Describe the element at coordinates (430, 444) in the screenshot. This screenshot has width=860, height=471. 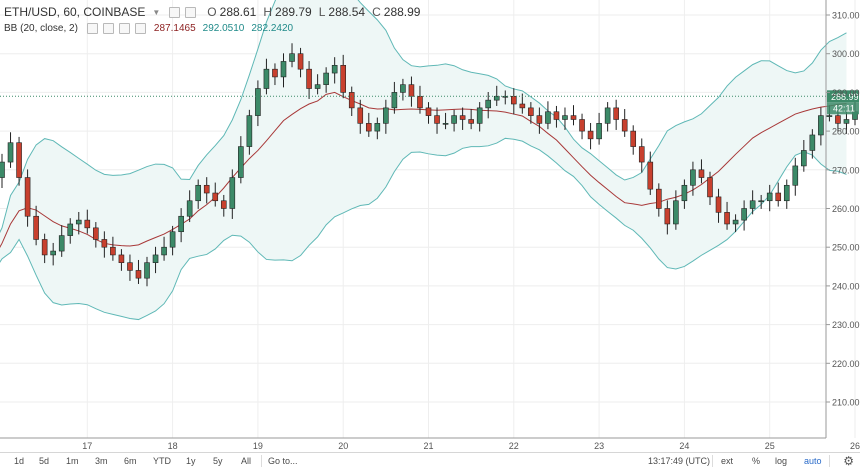
I see `time-axis: 171819202122232425262718` at that location.